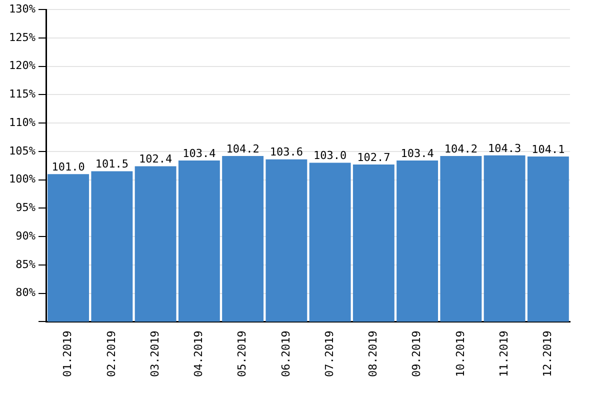 This screenshot has height=400, width=600. I want to click on y-tick-label: 105%, so click(22, 151).